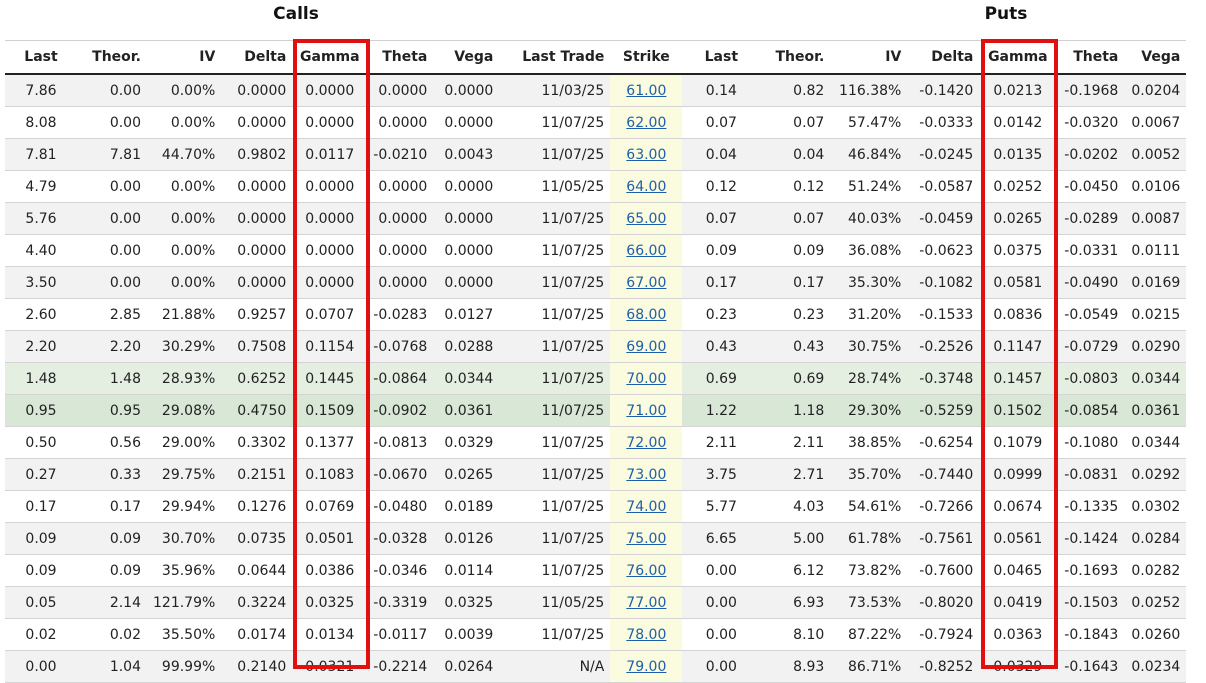 This screenshot has width=1206, height=683. Describe the element at coordinates (795, 90) in the screenshot. I see `cell-put-theor: 0.82` at that location.